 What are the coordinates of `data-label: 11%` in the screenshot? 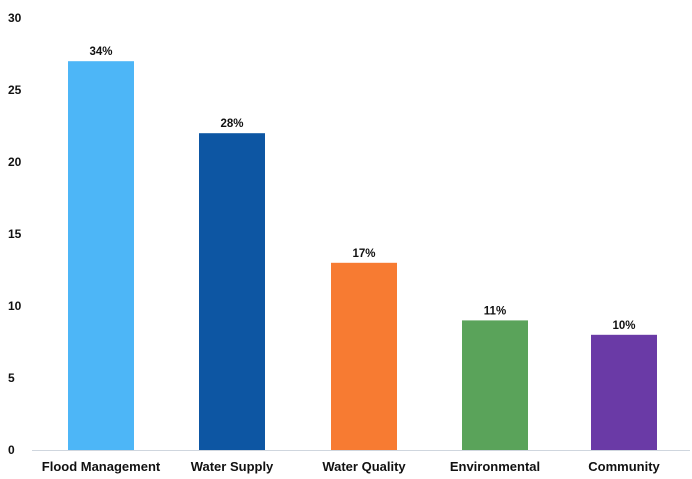 It's located at (495, 311).